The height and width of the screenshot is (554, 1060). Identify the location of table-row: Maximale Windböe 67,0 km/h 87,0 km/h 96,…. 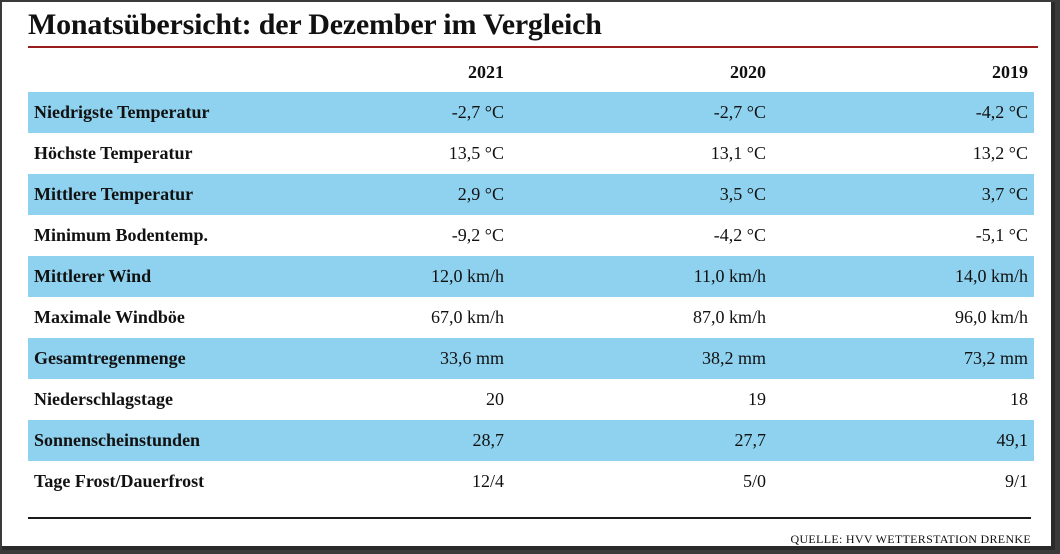
(531, 317).